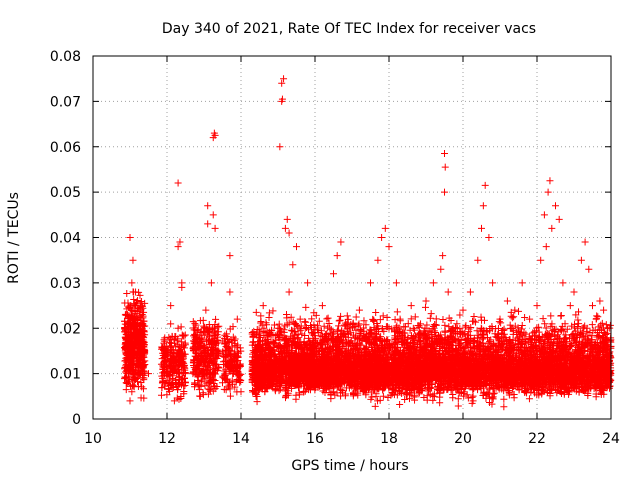  I want to click on y-tick-label: 0.05, so click(65, 193).